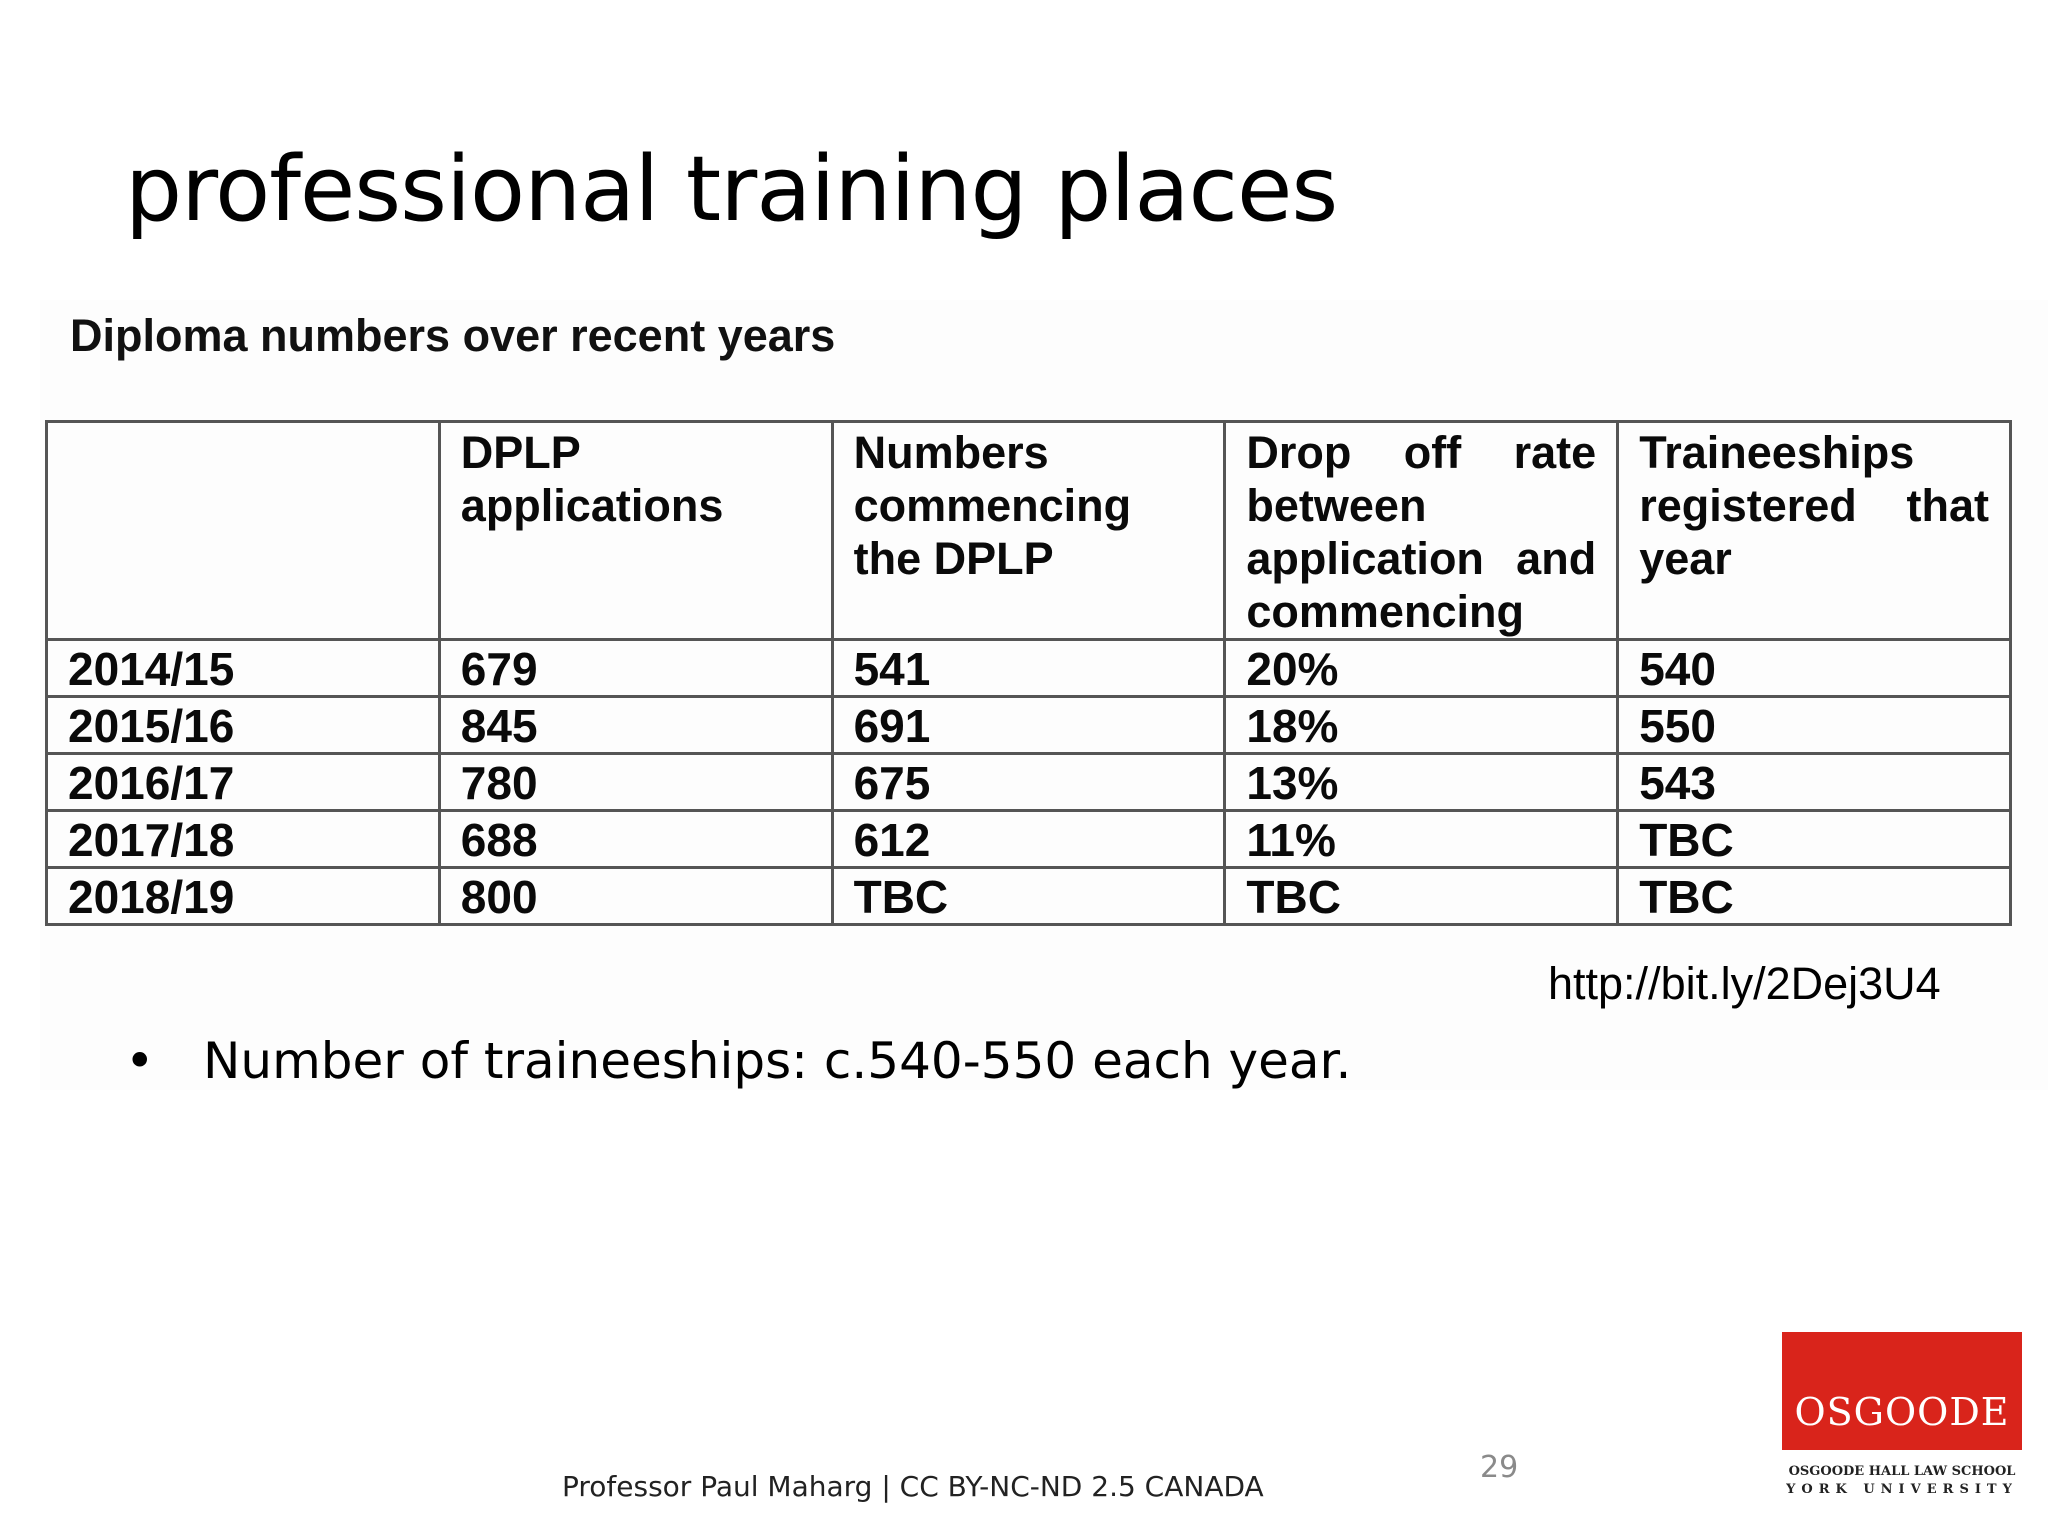  I want to click on header-cell-numbers-commencing: Numbers commencing the DPLP, so click(1028, 530).